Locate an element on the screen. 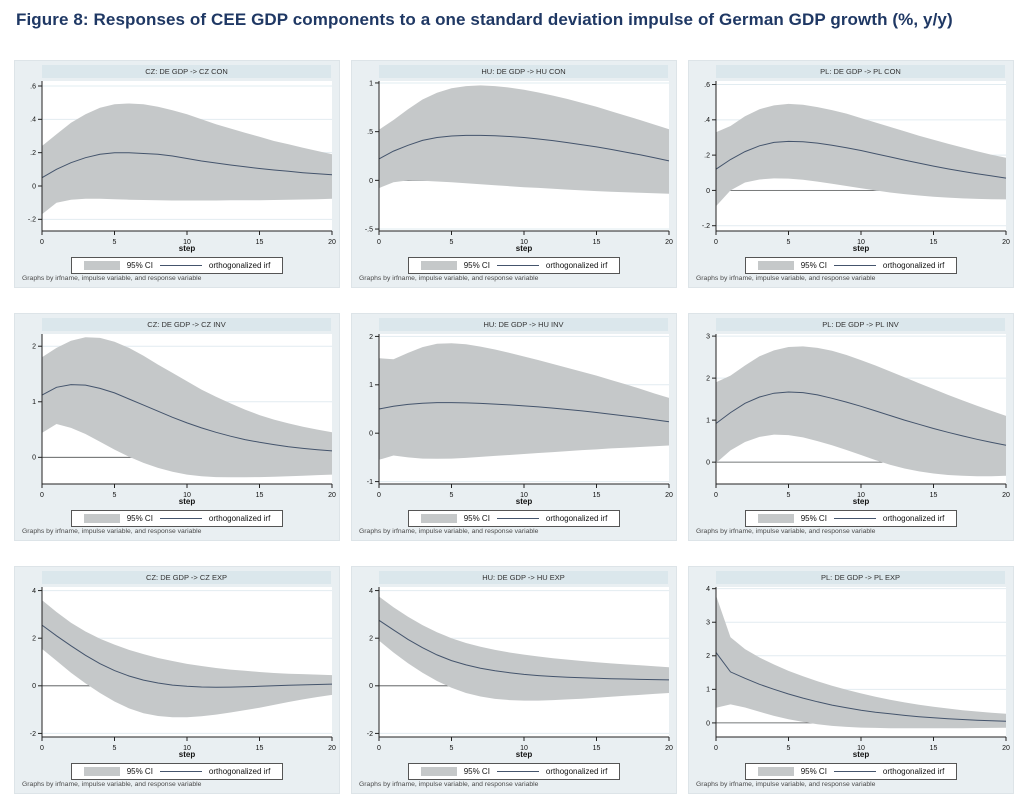 Image resolution: width=1024 pixels, height=811 pixels. y-tick-label: 3 is located at coordinates (708, 337).